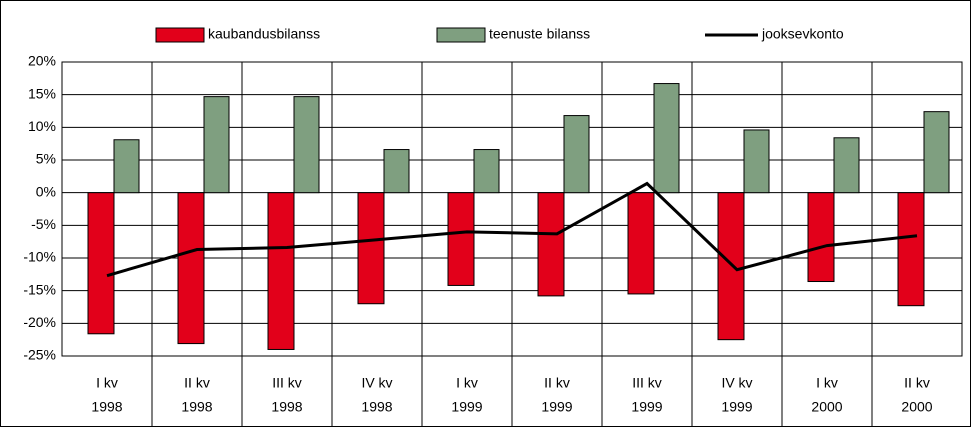 The image size is (972, 433). I want to click on legend-label: jooksevkonto, so click(802, 34).